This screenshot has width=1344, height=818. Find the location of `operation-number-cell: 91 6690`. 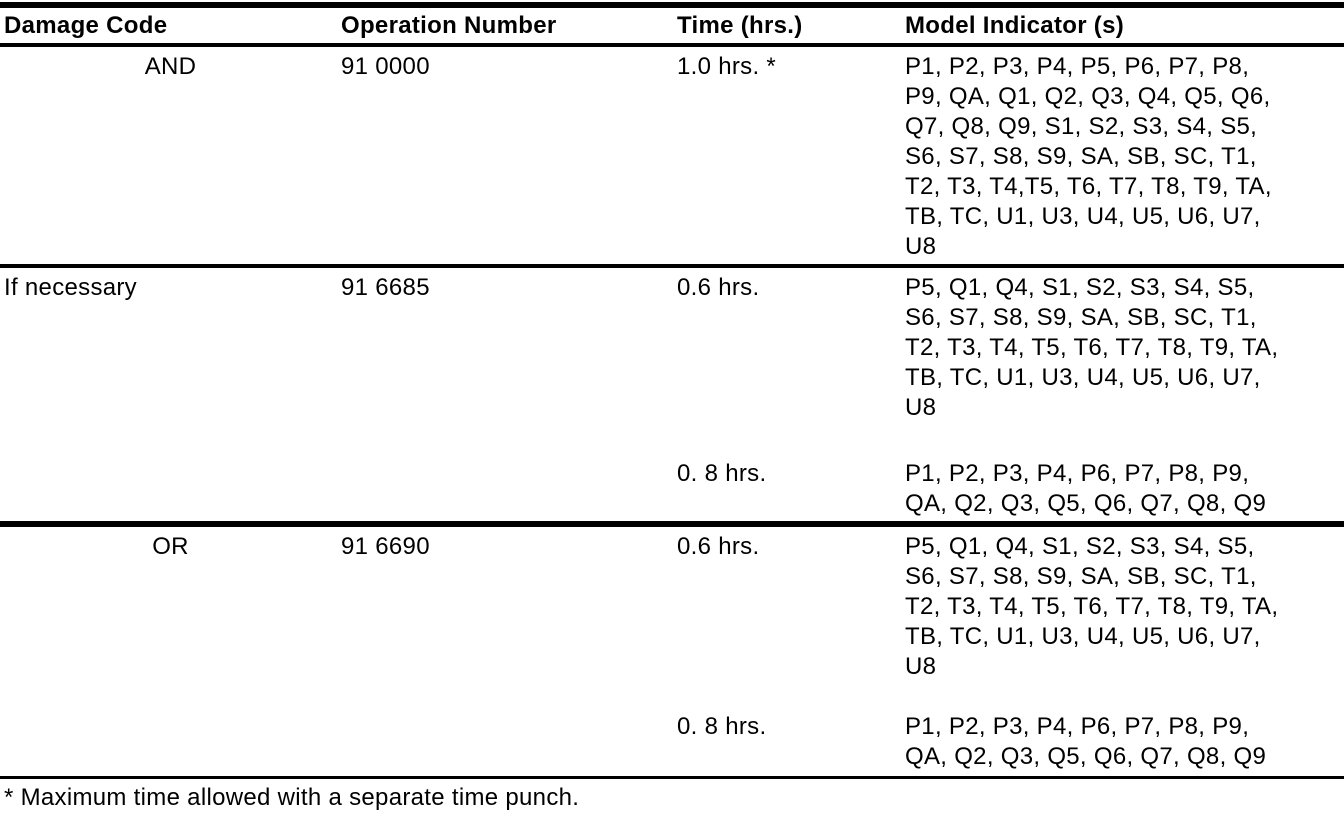

operation-number-cell: 91 6690 is located at coordinates (385, 546).